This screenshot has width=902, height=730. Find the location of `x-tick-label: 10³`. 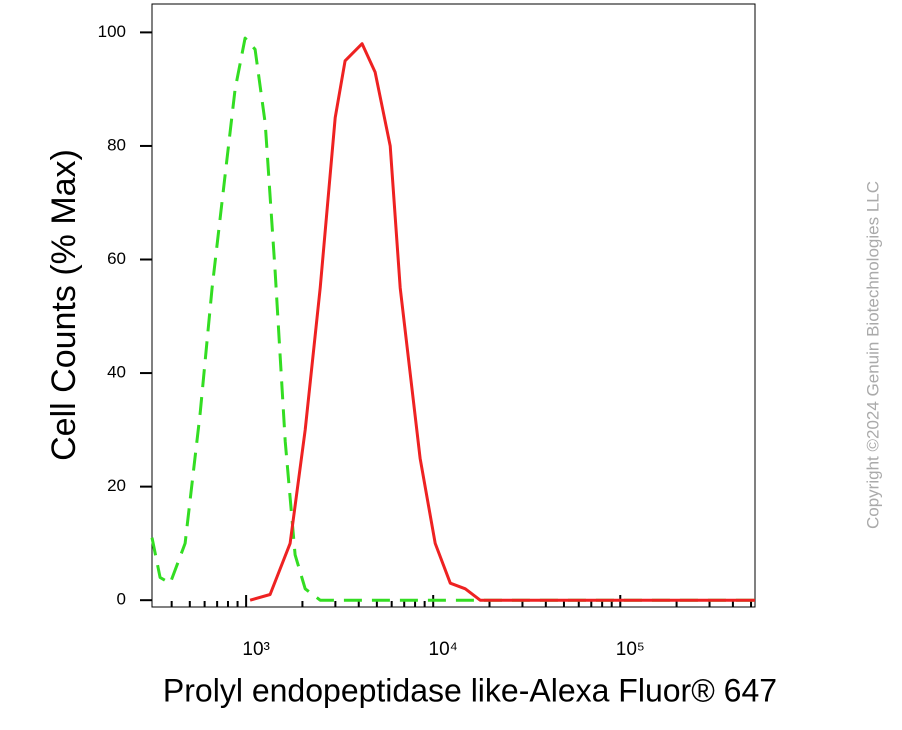

x-tick-label: 10³ is located at coordinates (255, 649).